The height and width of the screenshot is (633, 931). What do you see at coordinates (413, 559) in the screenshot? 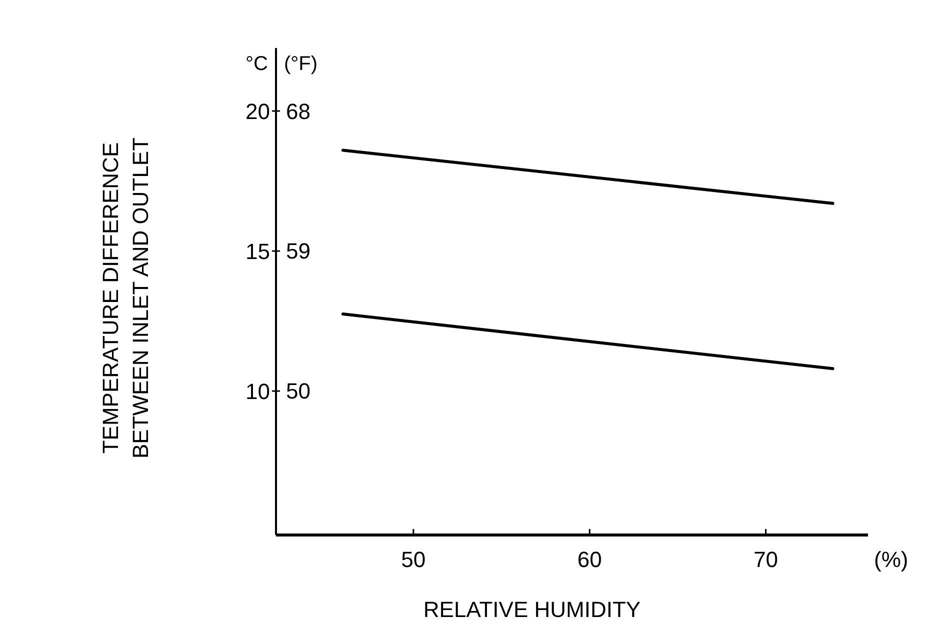
I see `x-tick-label: 50` at bounding box center [413, 559].